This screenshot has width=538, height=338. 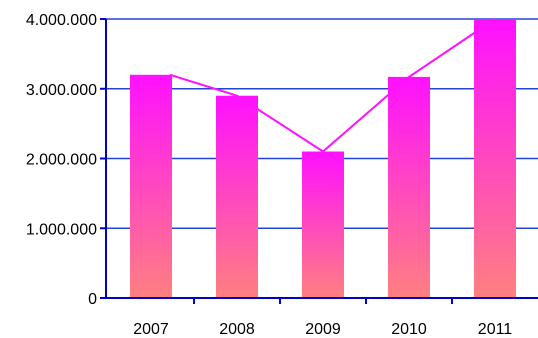 What do you see at coordinates (61, 160) in the screenshot?
I see `y-tick-label-2: 2.000.000` at bounding box center [61, 160].